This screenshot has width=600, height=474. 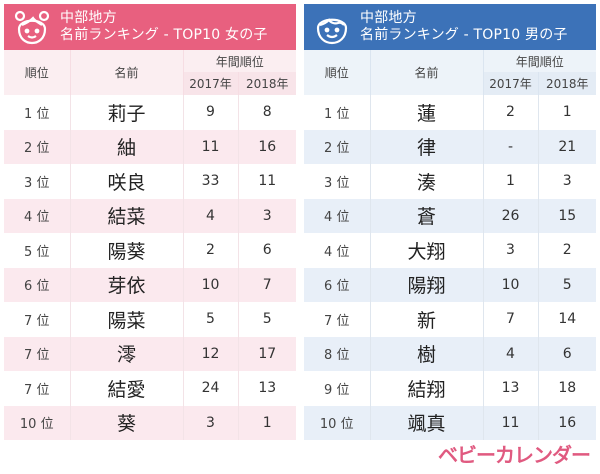 I want to click on table-row: 4 位大翔 3 2, so click(x=450, y=250).